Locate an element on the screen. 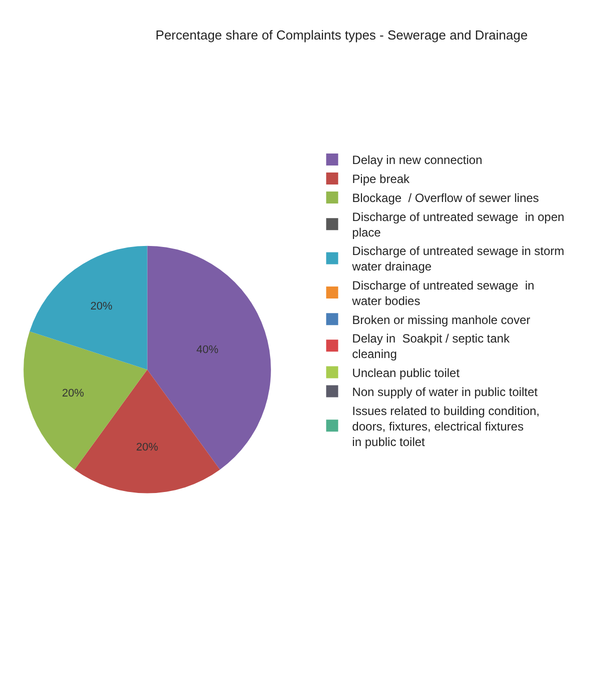 The height and width of the screenshot is (677, 589). chart-title: Percentage share of Complaints types - Sewerage and Drainage is located at coordinates (342, 35).